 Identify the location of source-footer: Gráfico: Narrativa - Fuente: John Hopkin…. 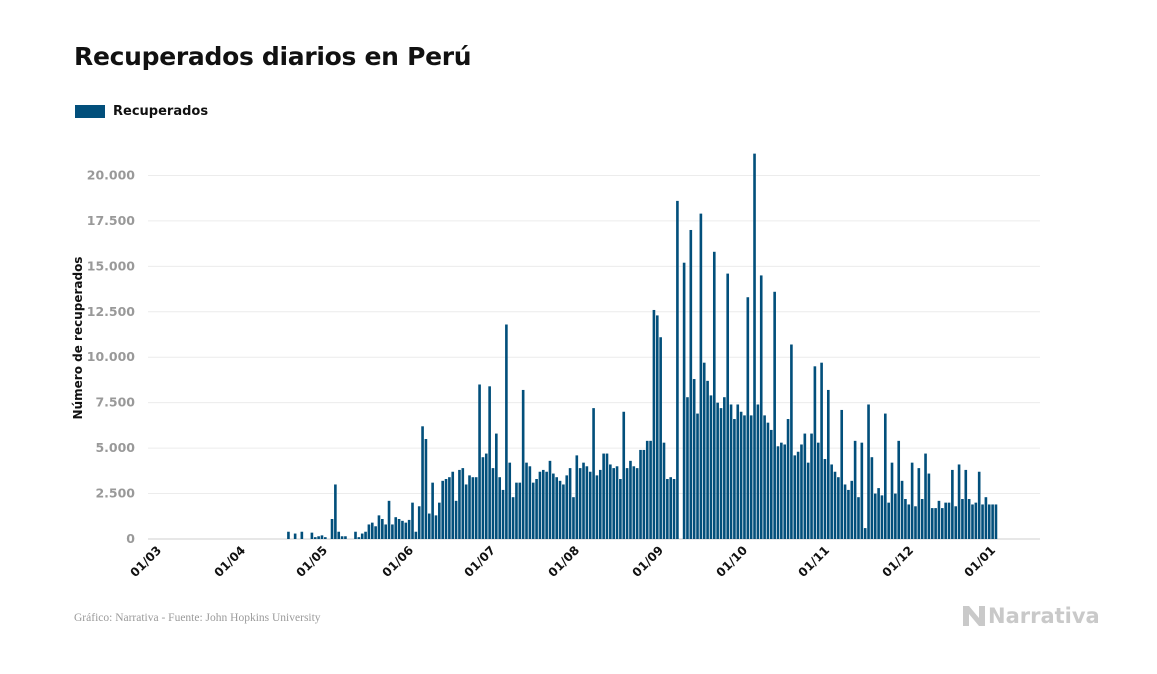
(197, 618).